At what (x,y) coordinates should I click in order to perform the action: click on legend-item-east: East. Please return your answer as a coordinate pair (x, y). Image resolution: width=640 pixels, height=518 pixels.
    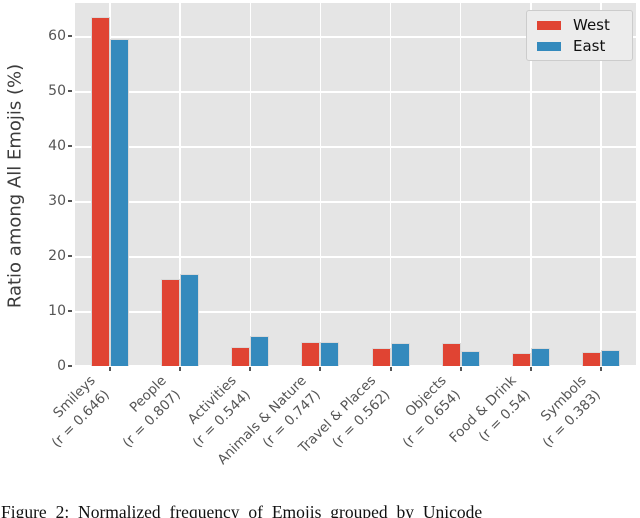
    Looking at the image, I should click on (579, 46).